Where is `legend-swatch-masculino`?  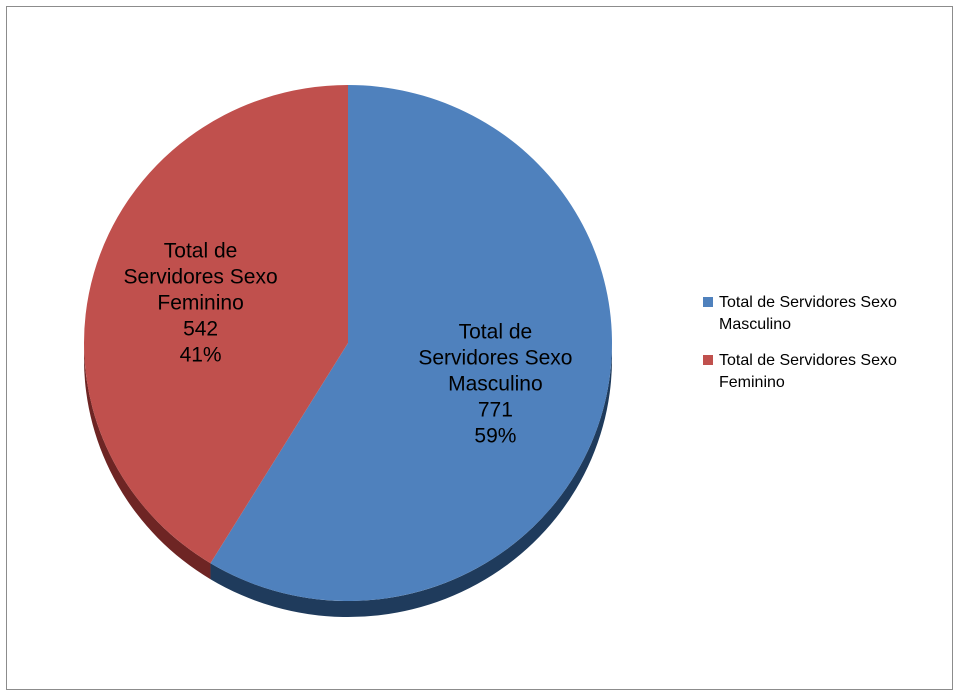
legend-swatch-masculino is located at coordinates (708, 302).